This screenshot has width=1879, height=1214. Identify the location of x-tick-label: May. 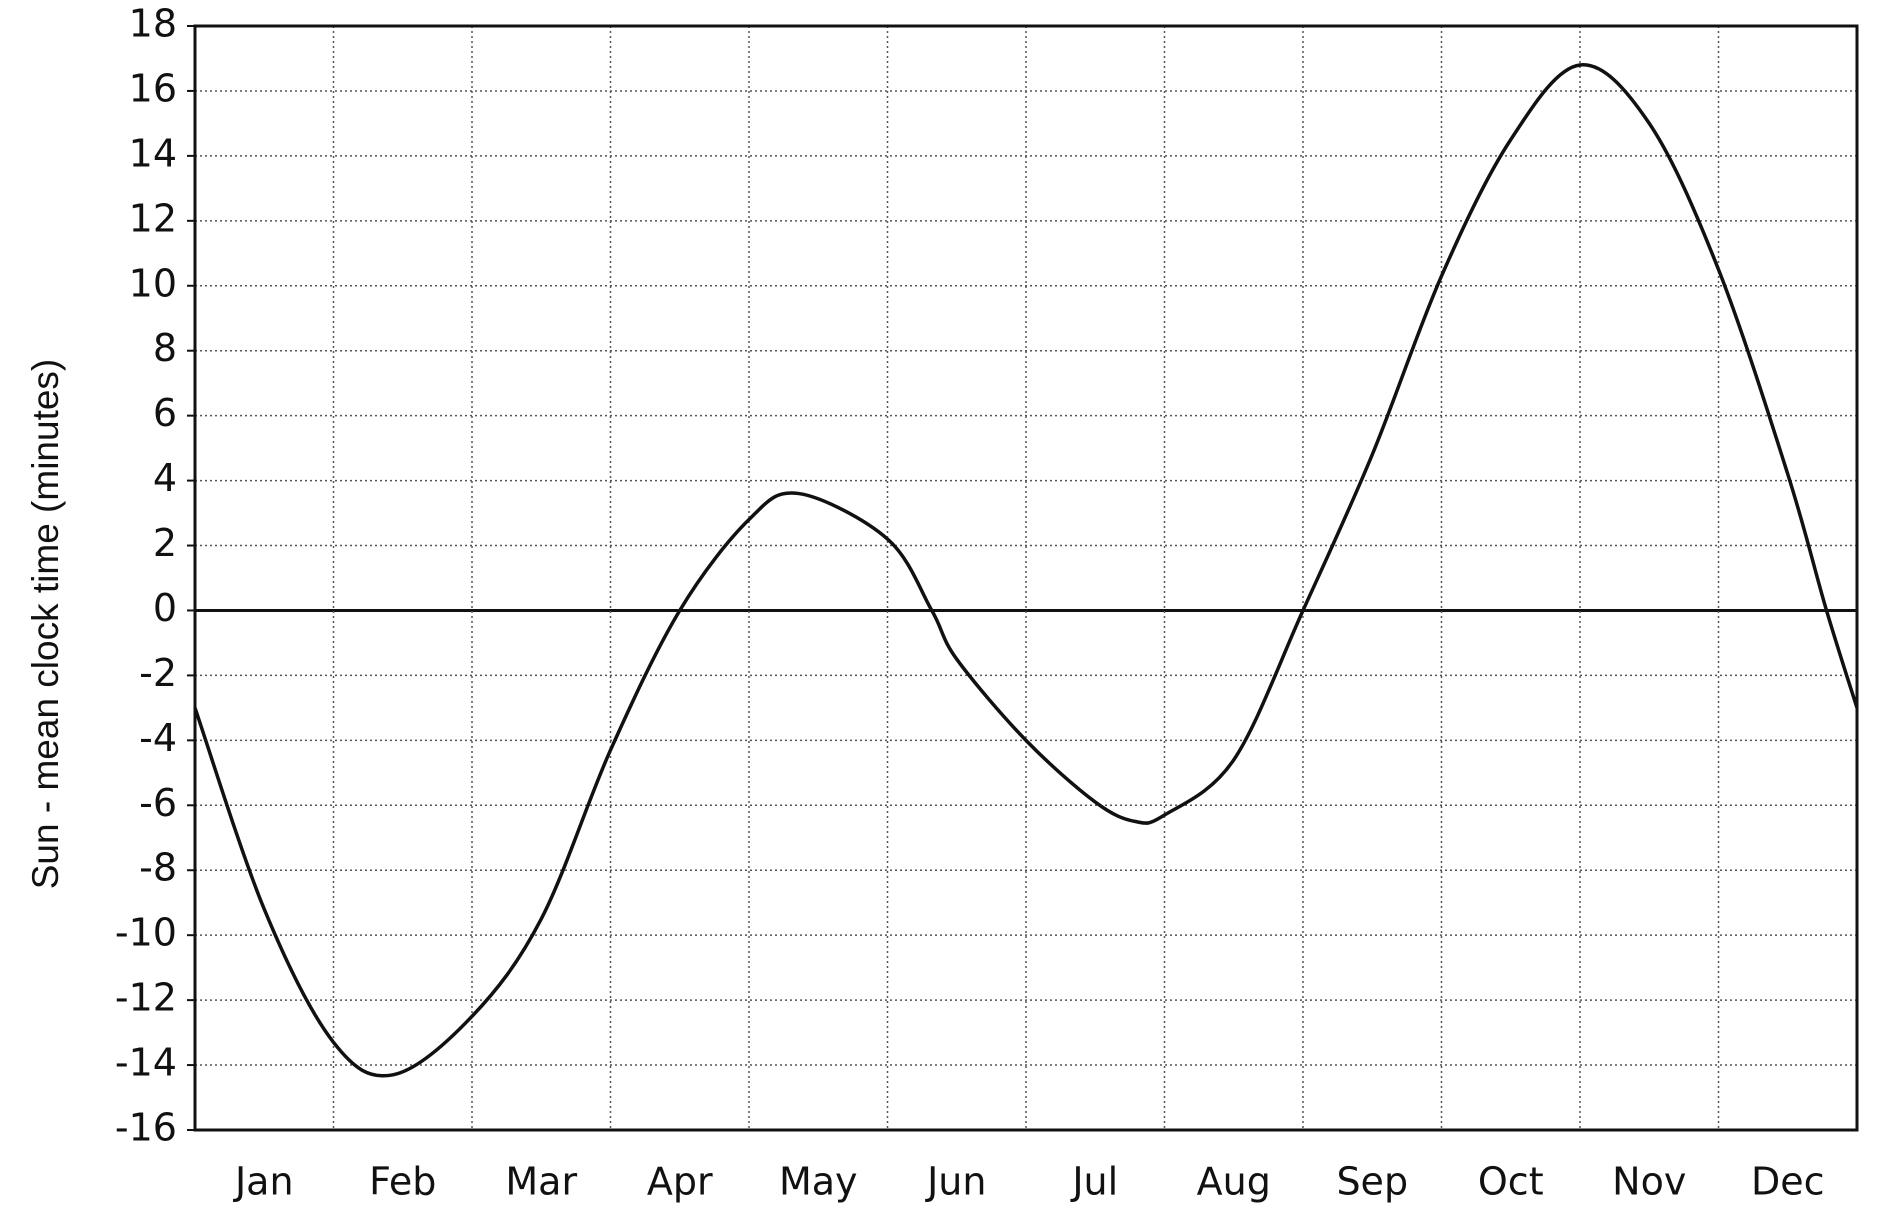
(818, 1182).